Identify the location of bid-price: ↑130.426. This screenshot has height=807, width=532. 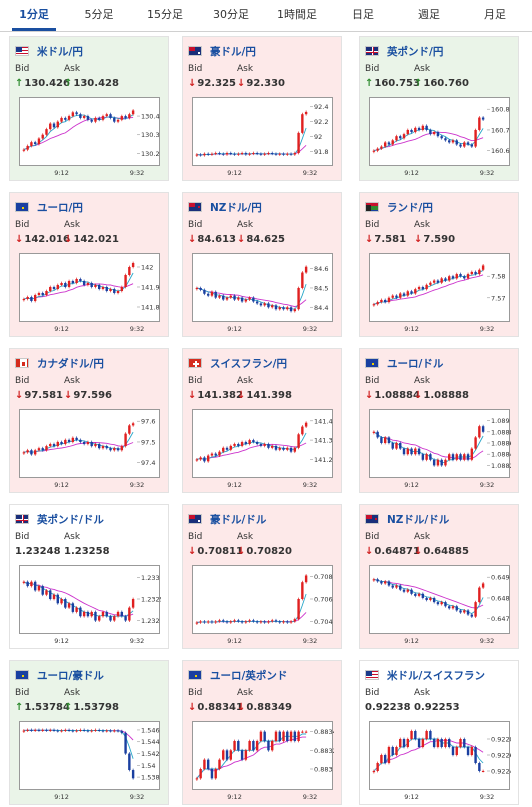
(42, 83).